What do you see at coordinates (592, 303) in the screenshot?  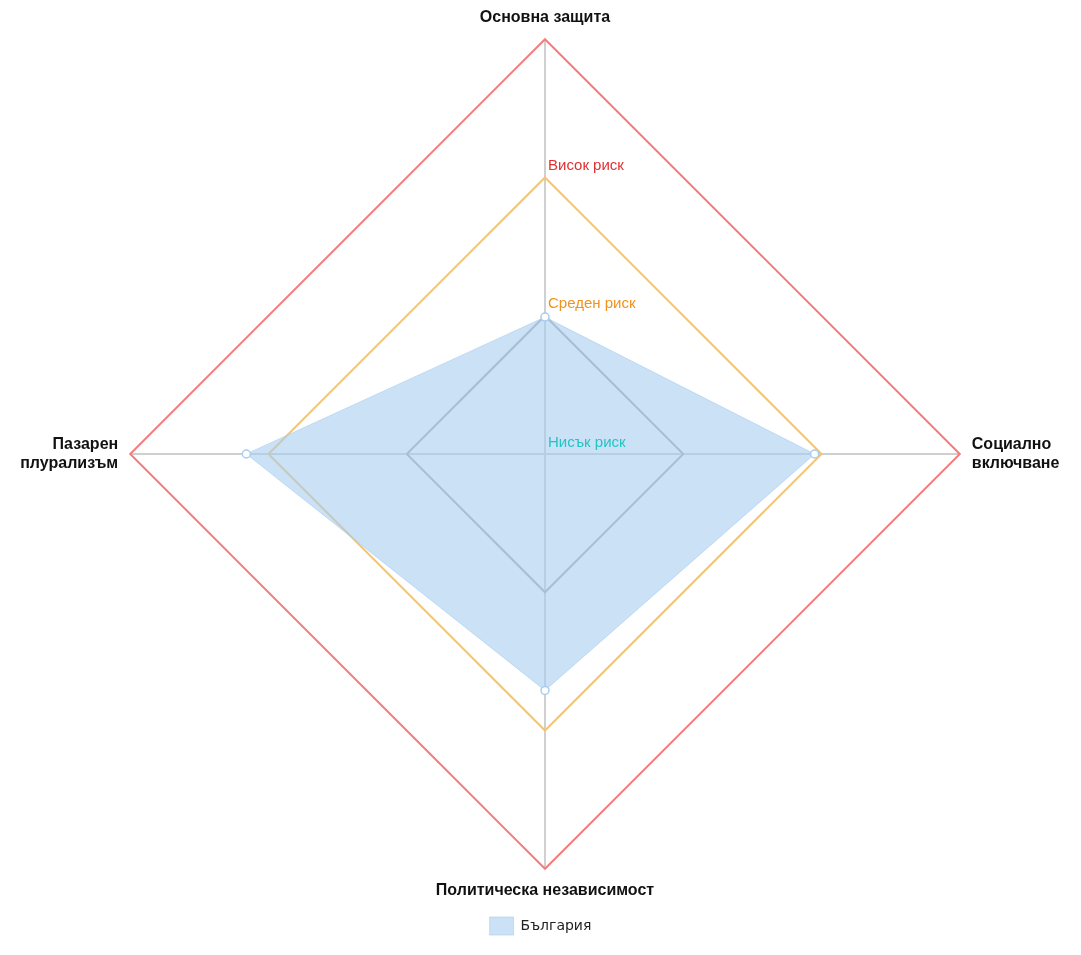 I see `text: Среден риск` at bounding box center [592, 303].